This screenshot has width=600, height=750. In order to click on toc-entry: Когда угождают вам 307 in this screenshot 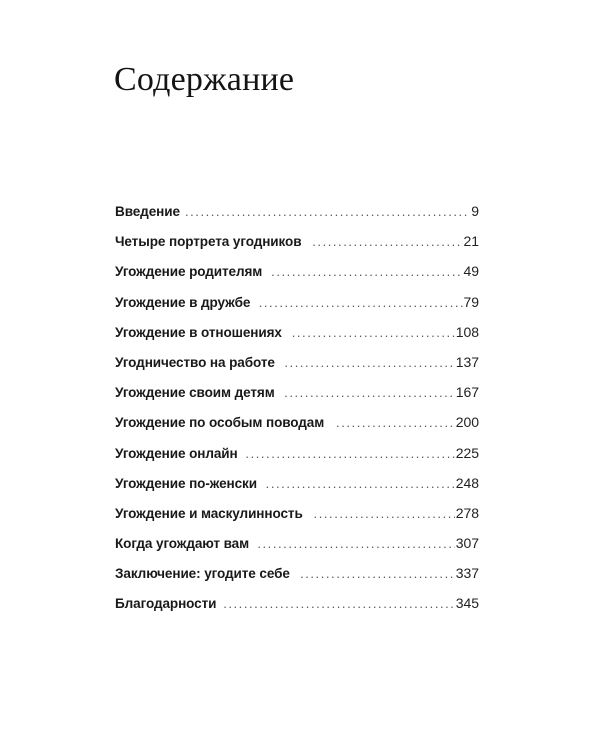, I will do `click(297, 550)`.